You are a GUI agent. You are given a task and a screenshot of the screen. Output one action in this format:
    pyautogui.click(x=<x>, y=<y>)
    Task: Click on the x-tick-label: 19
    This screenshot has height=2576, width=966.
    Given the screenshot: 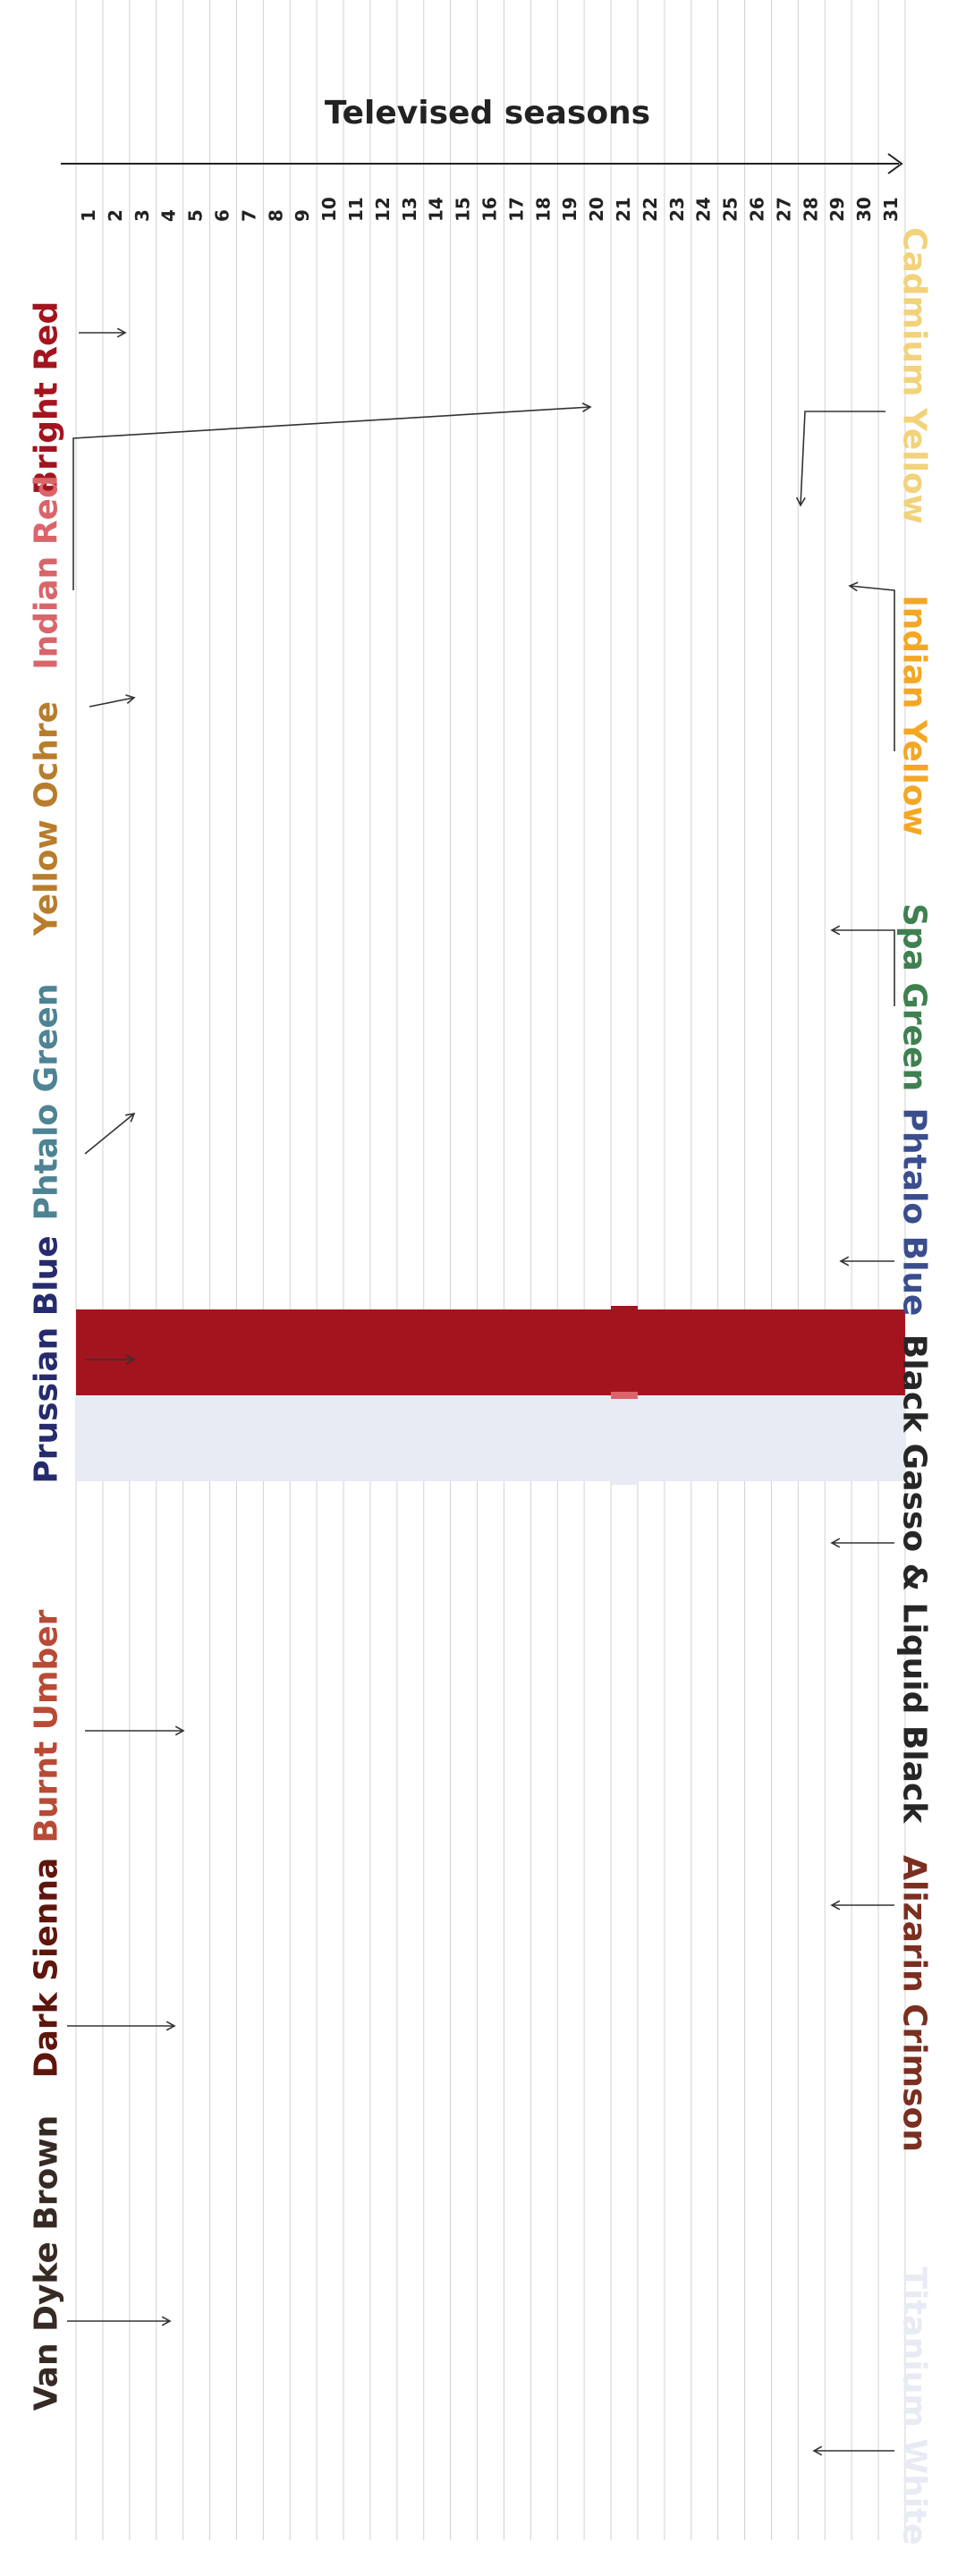 What is the action you would take?
    pyautogui.click(x=569, y=209)
    